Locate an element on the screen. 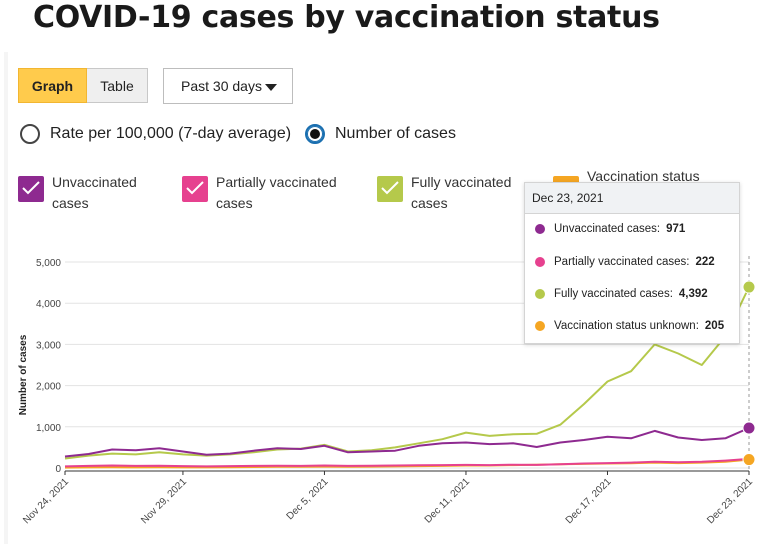  page-title: COVID-19 cases by vaccination status is located at coordinates (346, 17).